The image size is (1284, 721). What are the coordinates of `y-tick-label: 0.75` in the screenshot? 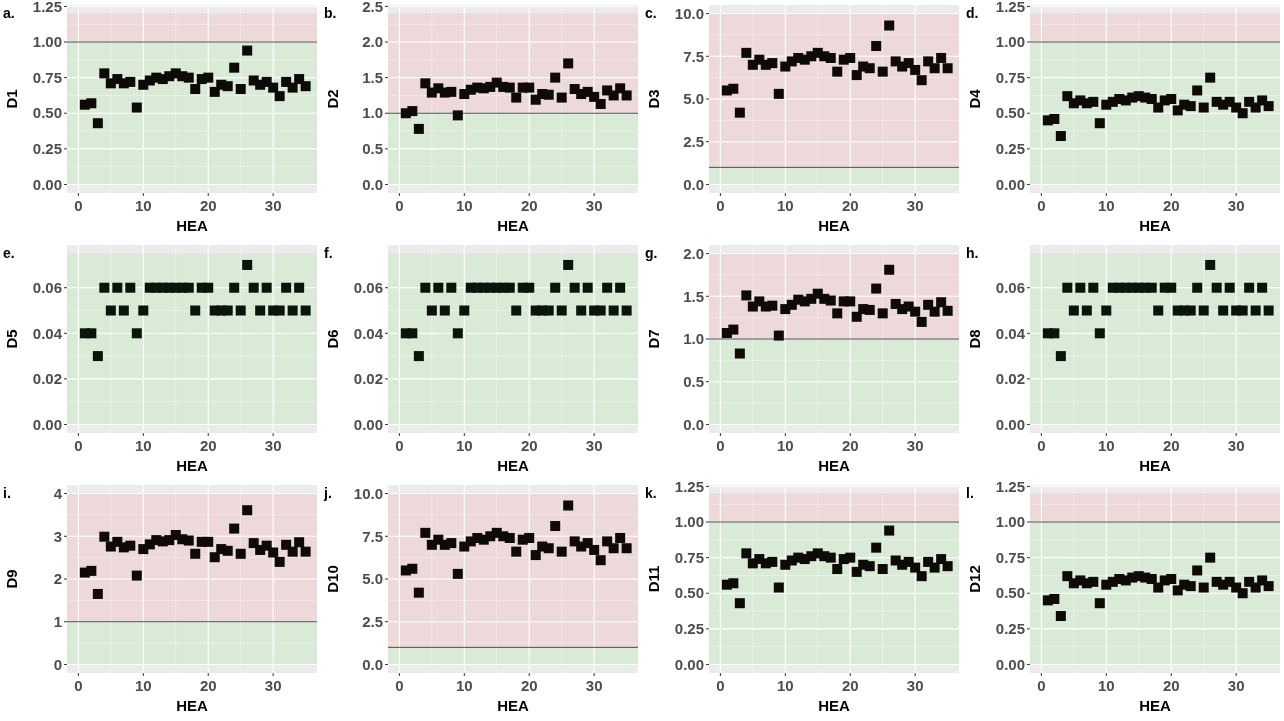 It's located at (1010, 77).